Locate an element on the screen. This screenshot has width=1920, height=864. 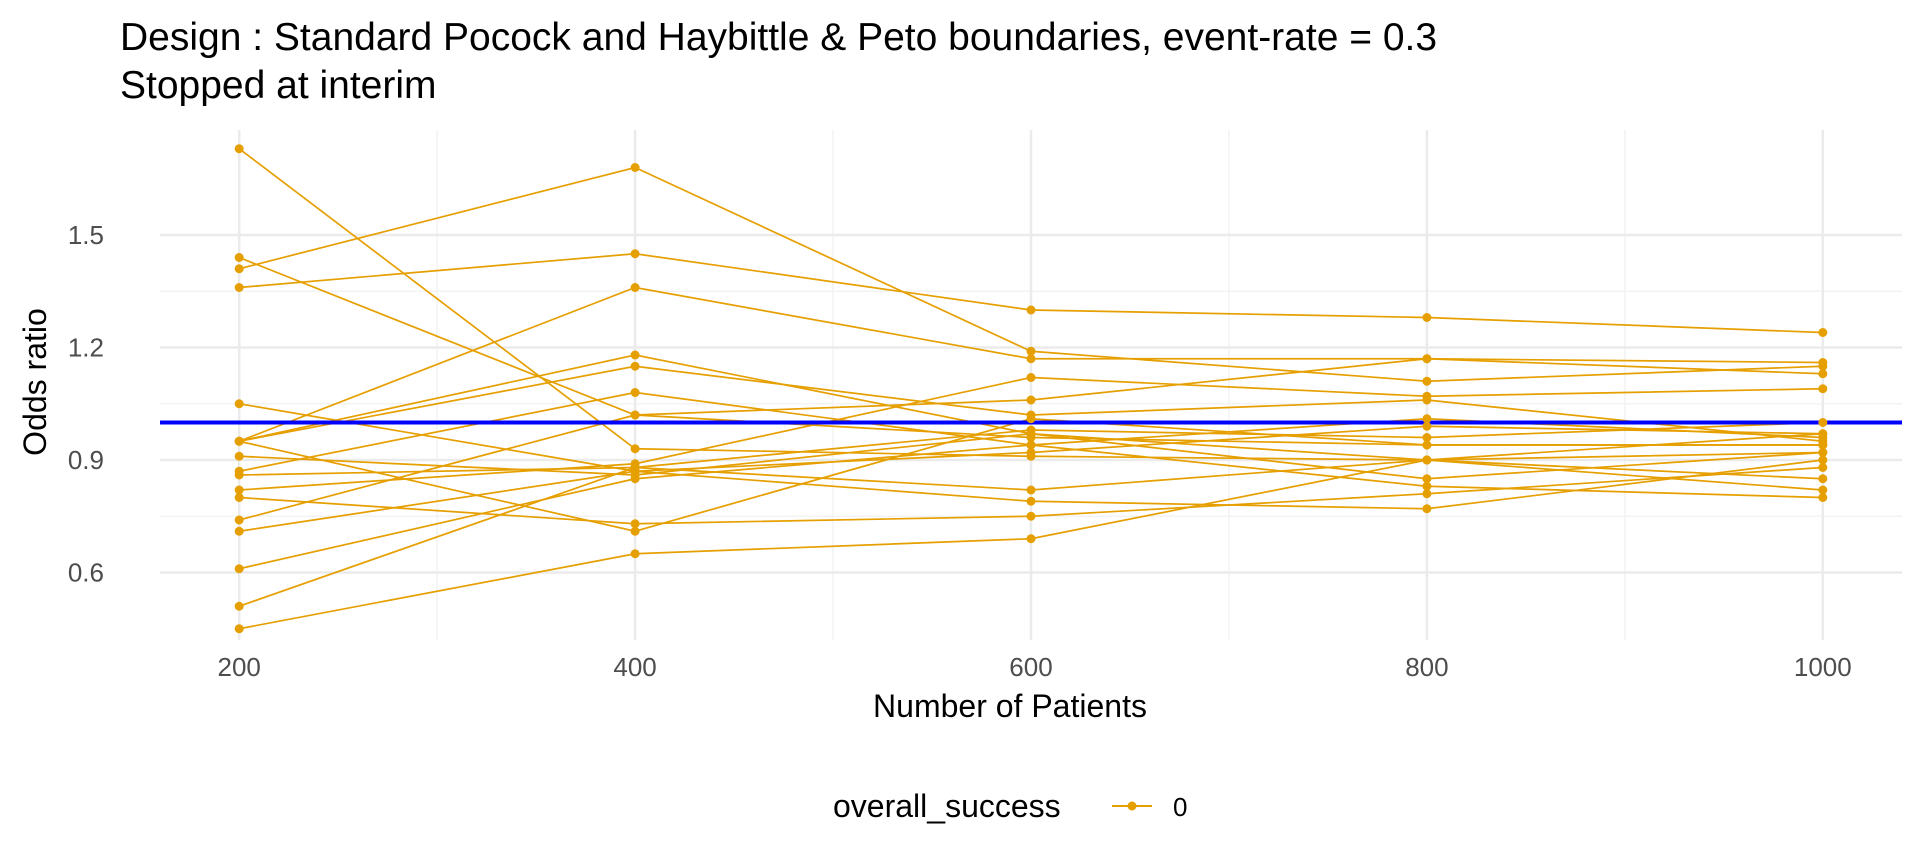
chart-subtitle: Stopped at interim is located at coordinates (278, 85).